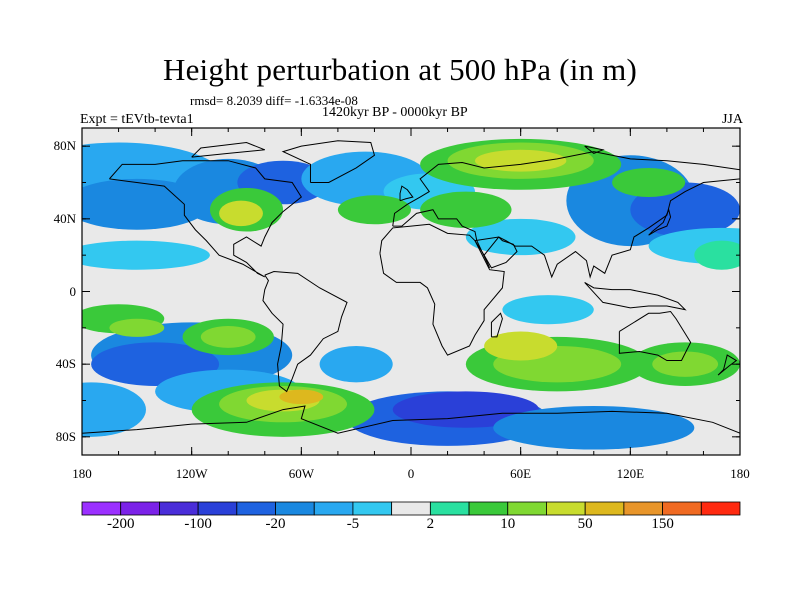  I want to click on y-tick-label: 40S, so click(65, 364).